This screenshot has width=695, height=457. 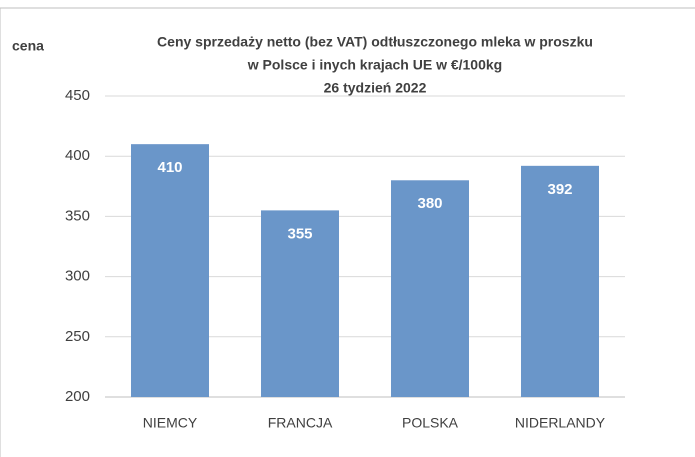 What do you see at coordinates (374, 65) in the screenshot?
I see `chart-title: w Polsce i inych krajach UE w €/100kg` at bounding box center [374, 65].